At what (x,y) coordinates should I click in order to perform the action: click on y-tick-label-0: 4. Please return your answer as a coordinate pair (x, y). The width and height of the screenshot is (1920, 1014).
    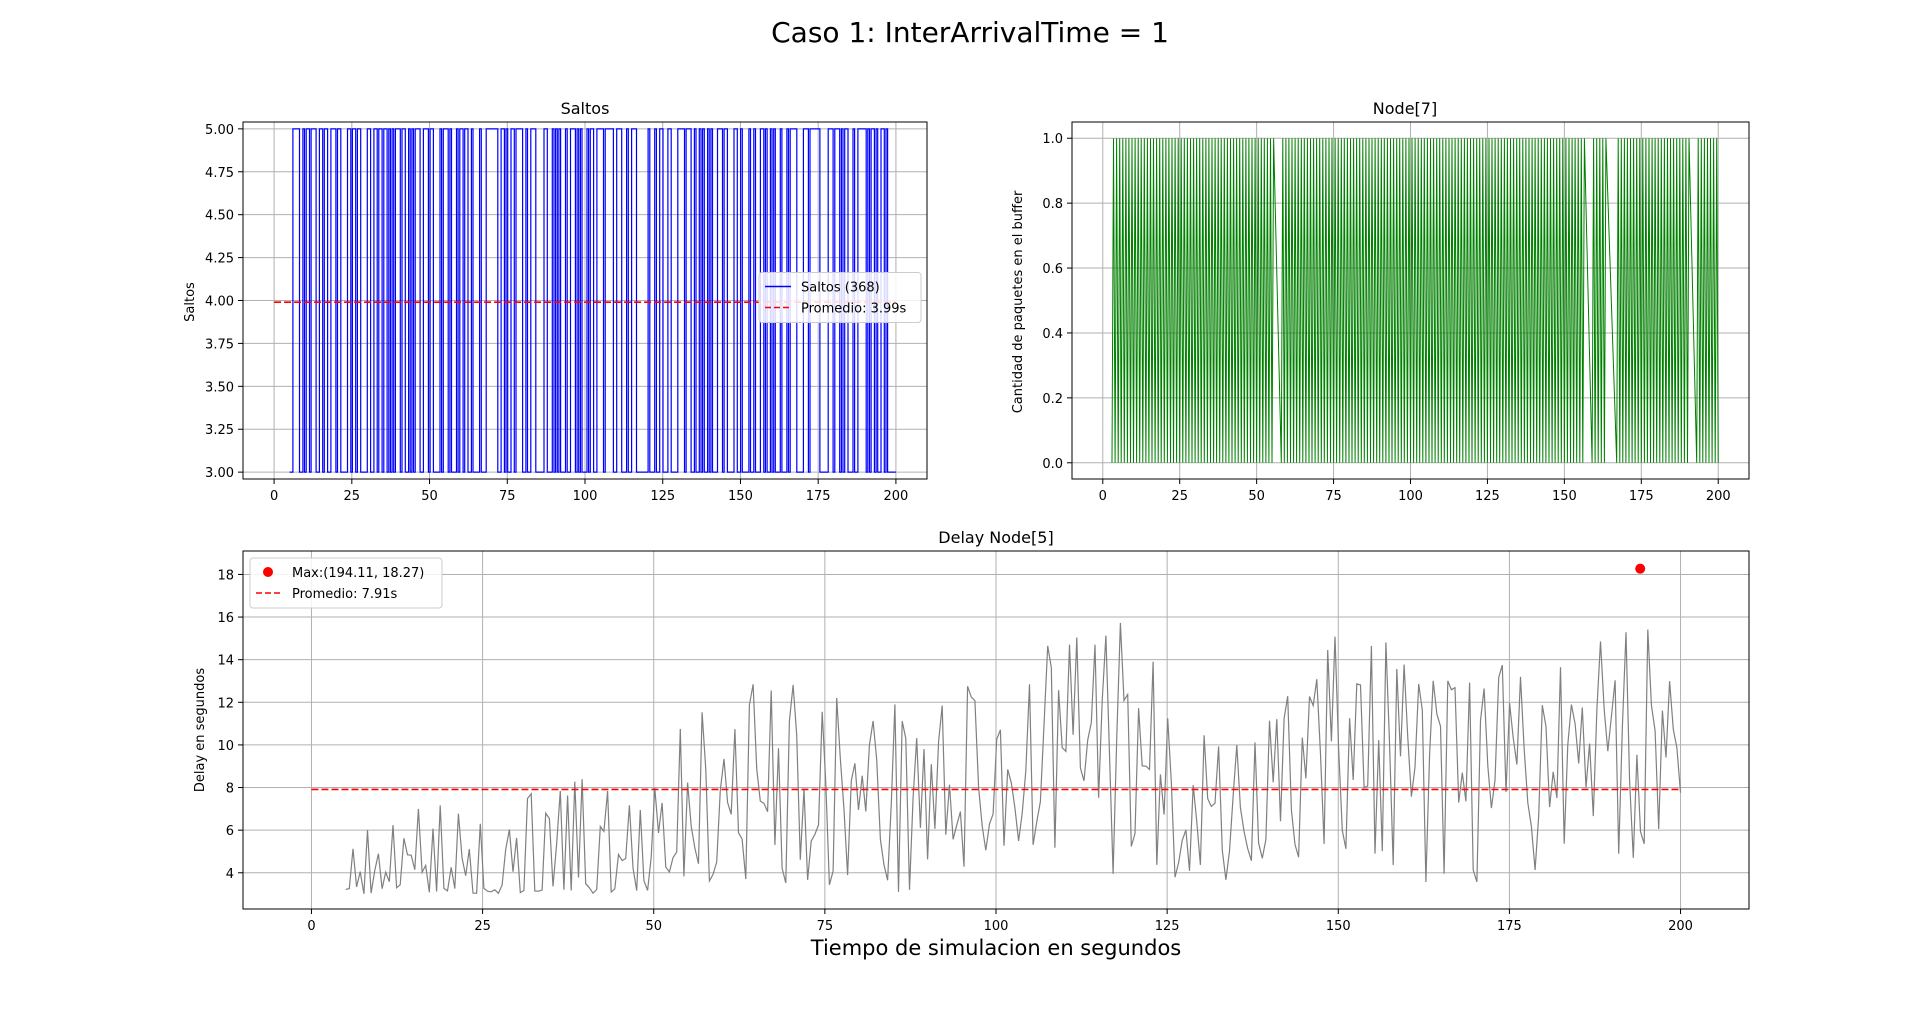
    Looking at the image, I should click on (230, 874).